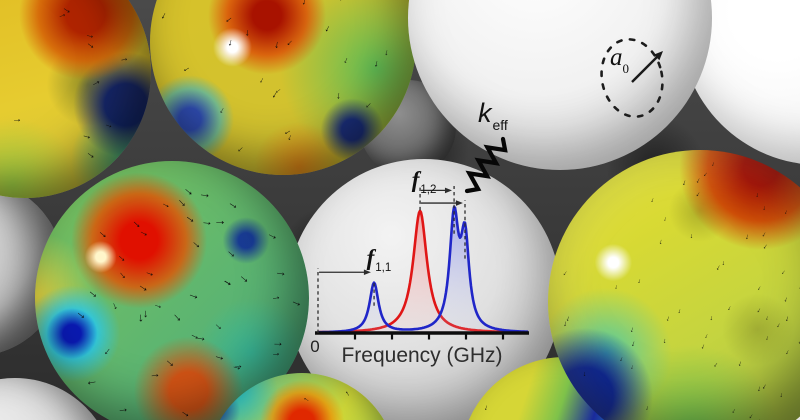 The width and height of the screenshot is (800, 420). I want to click on spectrum-plot: f1,1 f1,2 0 Frequency (GHz), so click(419, 267).